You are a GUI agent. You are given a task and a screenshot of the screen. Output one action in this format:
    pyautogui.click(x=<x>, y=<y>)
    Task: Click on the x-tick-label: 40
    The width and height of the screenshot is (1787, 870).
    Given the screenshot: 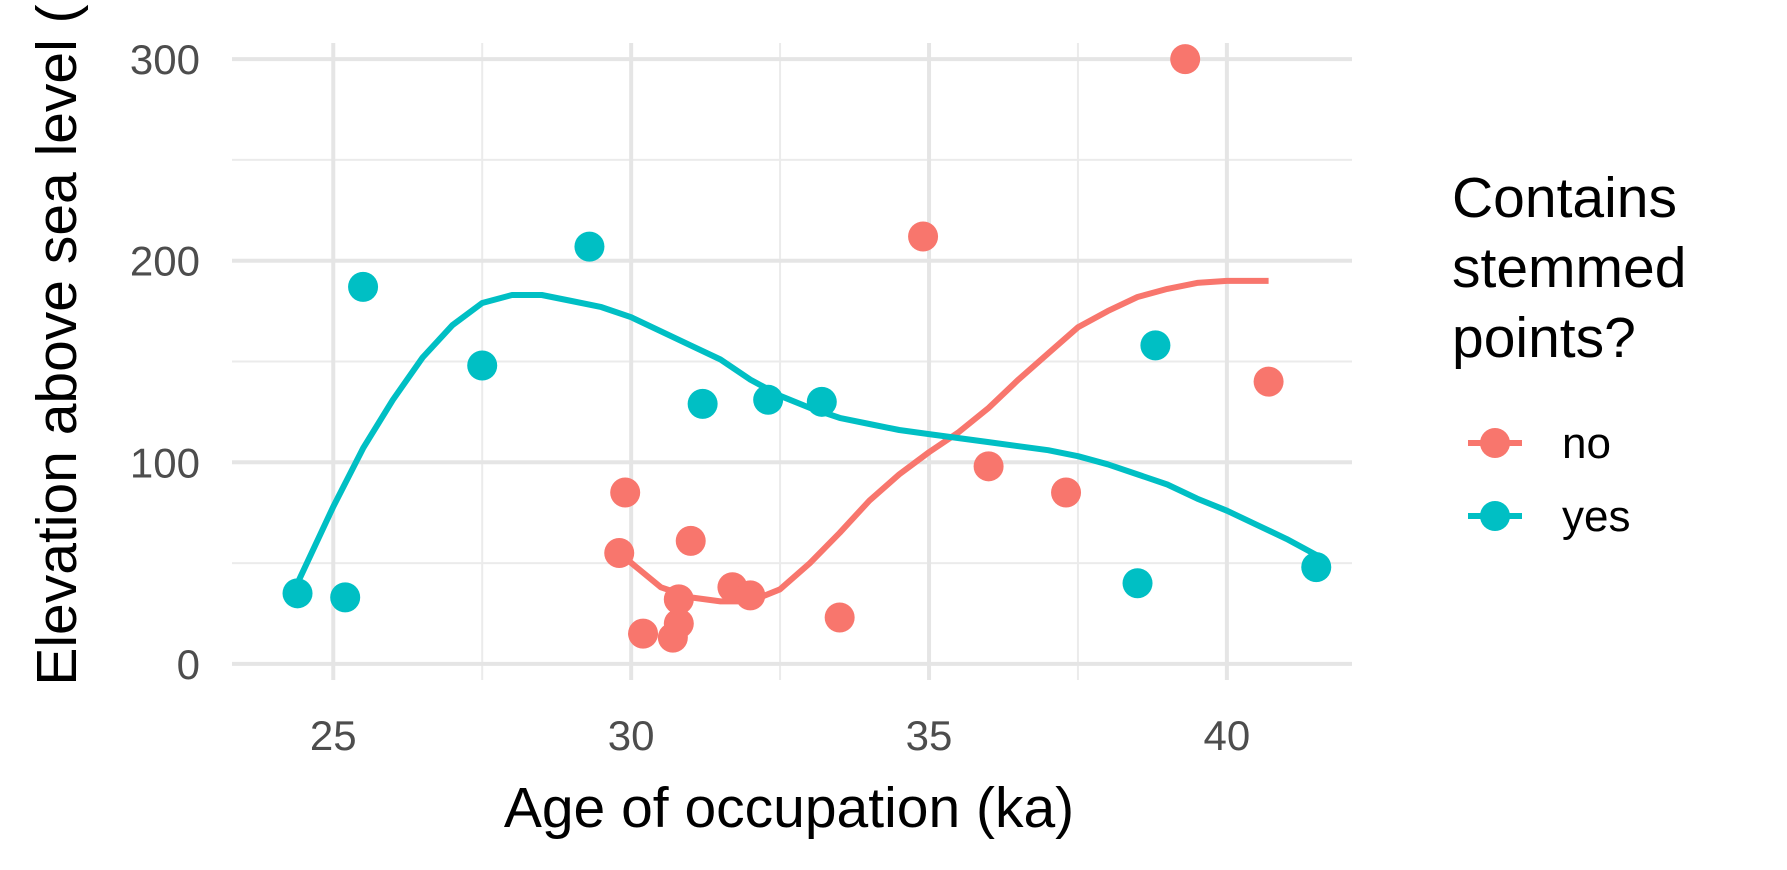 What is the action you would take?
    pyautogui.click(x=1227, y=735)
    